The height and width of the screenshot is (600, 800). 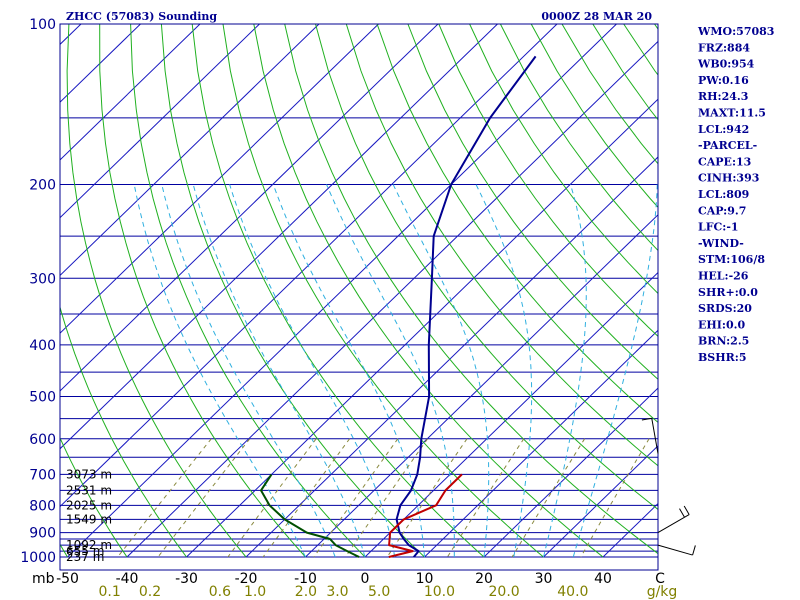 I want to click on mixing-ratio-label: 10.0, so click(x=439, y=592).